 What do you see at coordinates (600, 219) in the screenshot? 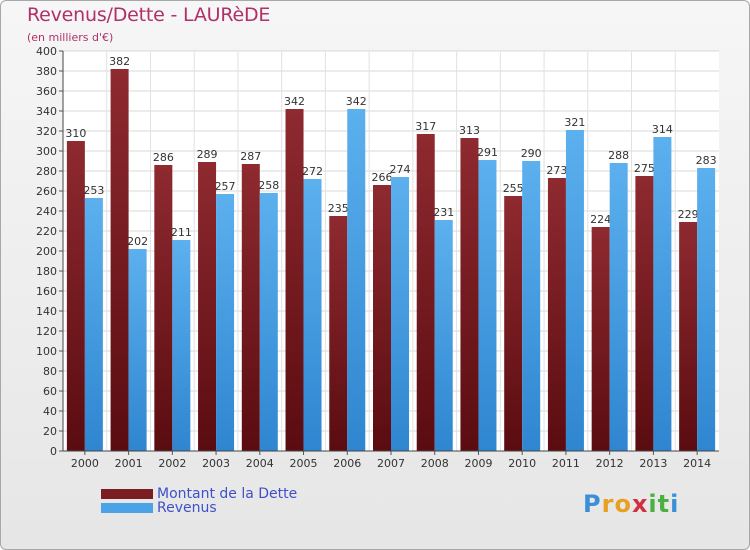
I see `data-label: 224` at bounding box center [600, 219].